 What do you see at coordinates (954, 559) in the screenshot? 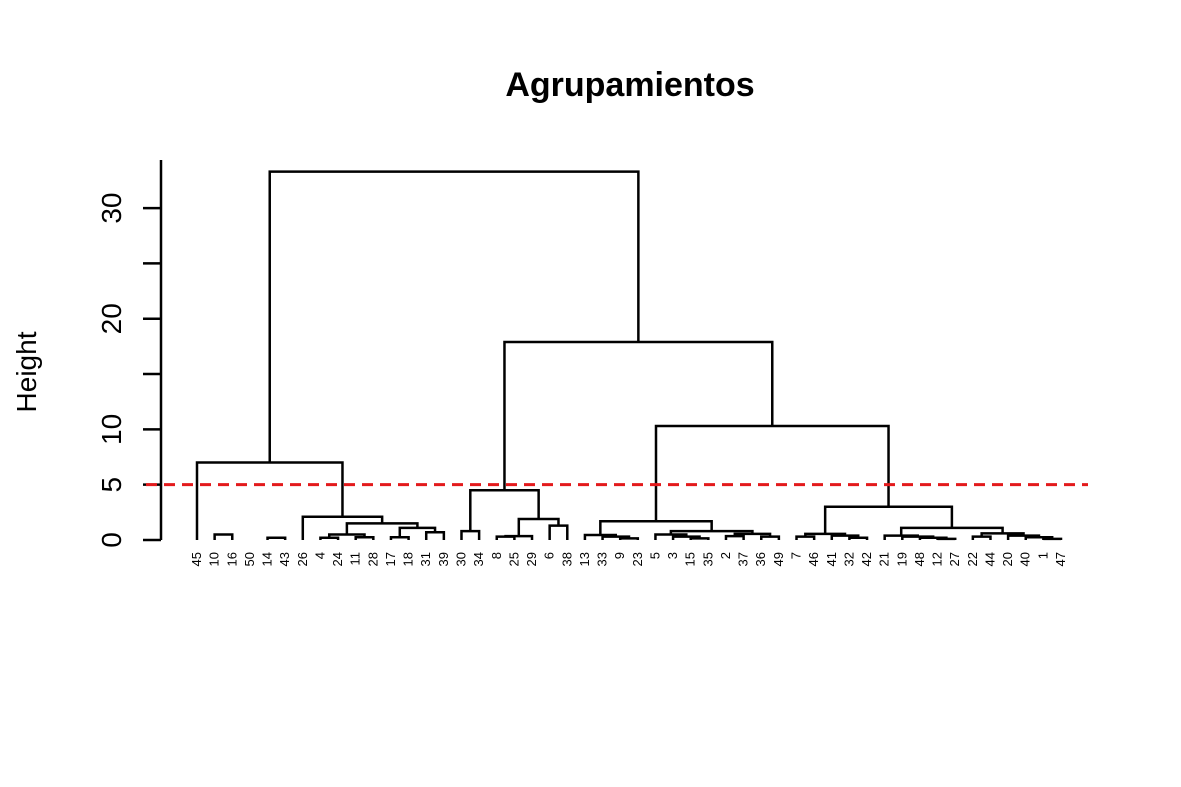
I see `leaf-label: 27` at bounding box center [954, 559].